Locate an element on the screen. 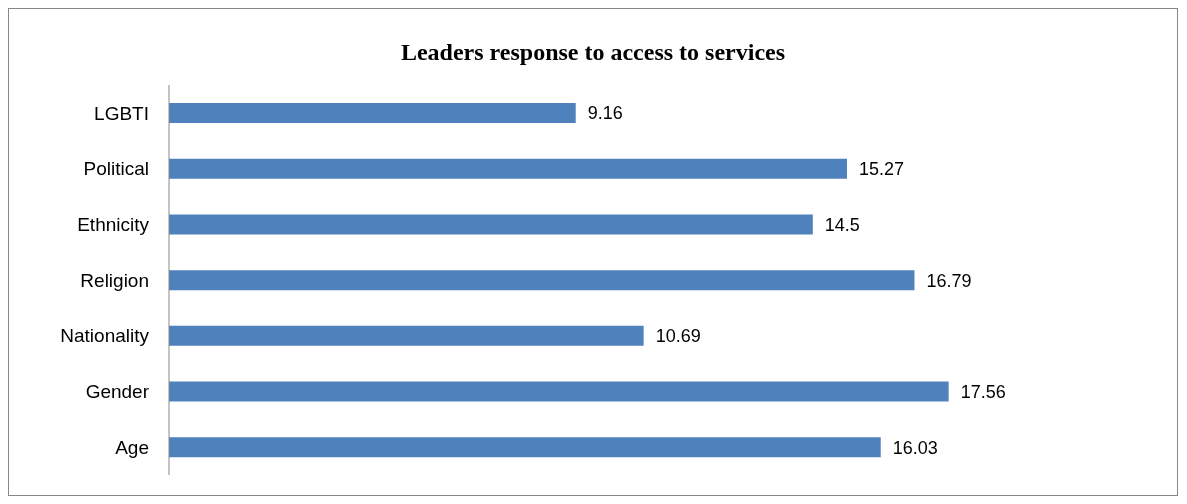 The width and height of the screenshot is (1187, 504). y-tick-label: Political is located at coordinates (116, 169).